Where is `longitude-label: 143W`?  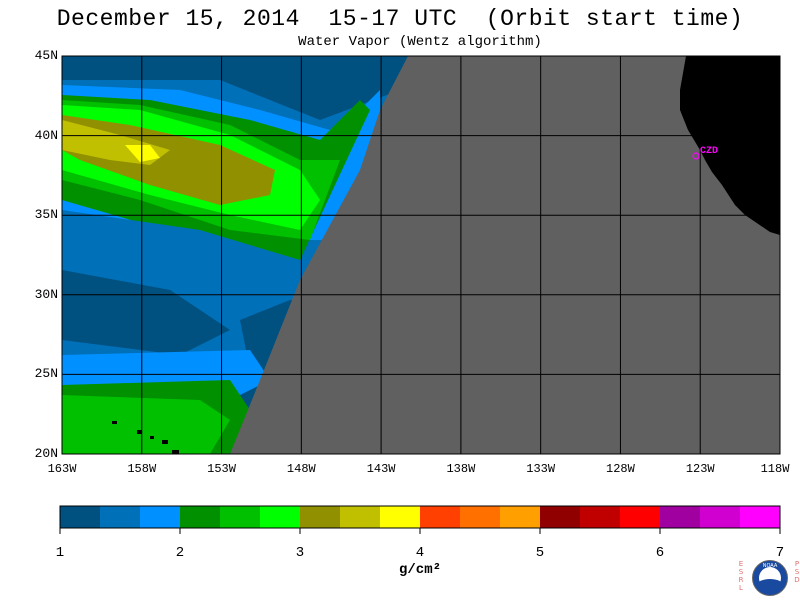 longitude-label: 143W is located at coordinates (381, 469).